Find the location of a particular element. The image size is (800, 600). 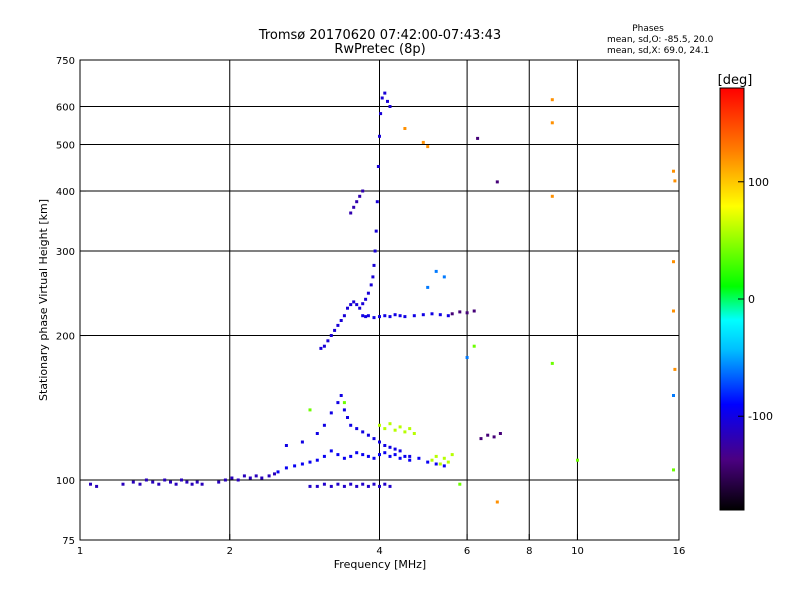

colorbar-tick-label: 0 is located at coordinates (751, 299).